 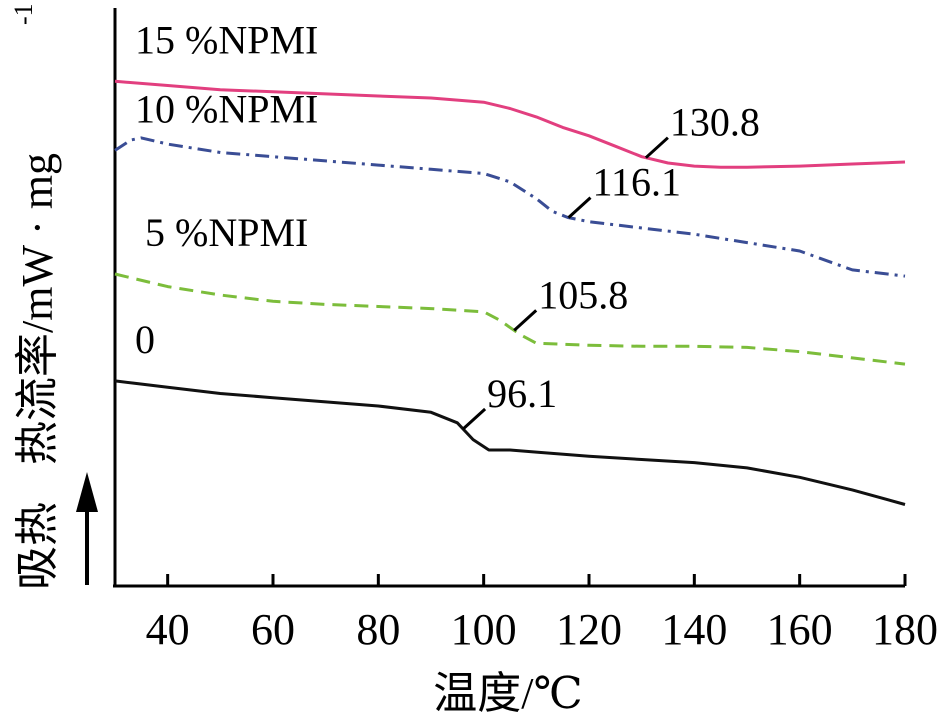 What do you see at coordinates (226, 39) in the screenshot?
I see `series-label-15-npmi: 15 %NPMI` at bounding box center [226, 39].